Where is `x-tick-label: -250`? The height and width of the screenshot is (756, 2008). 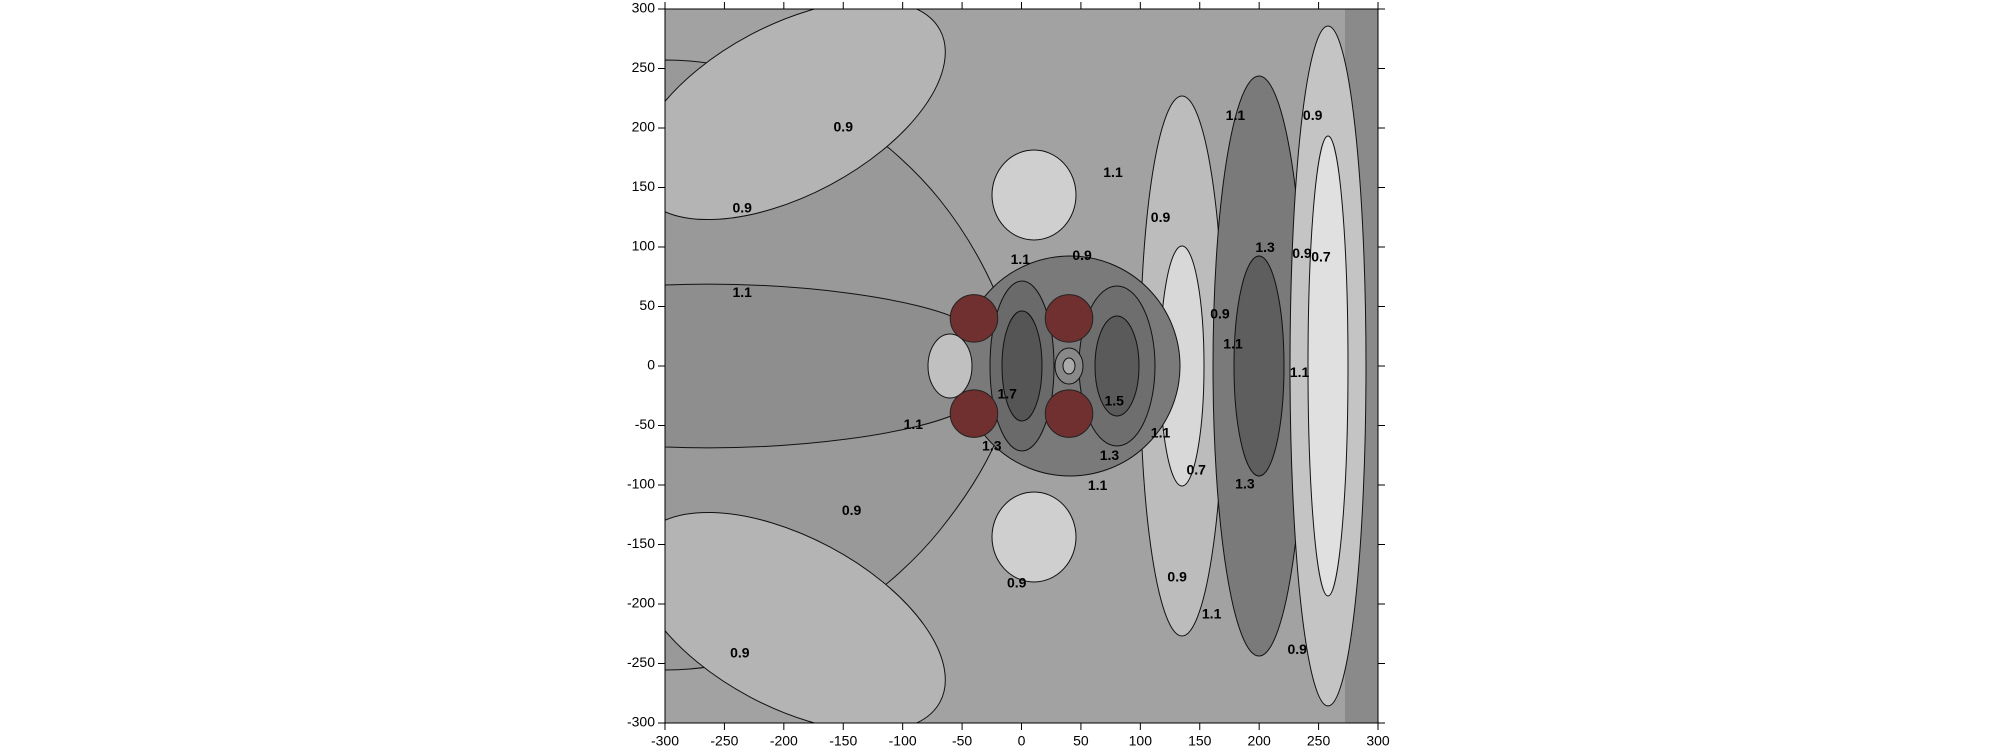
x-tick-label: -250 is located at coordinates (724, 741).